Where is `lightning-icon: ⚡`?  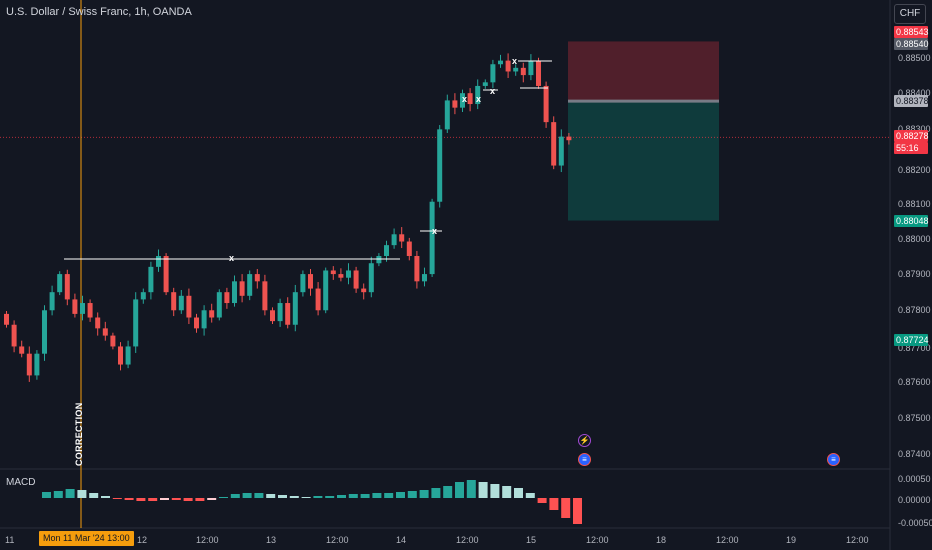 lightning-icon: ⚡ is located at coordinates (584, 440).